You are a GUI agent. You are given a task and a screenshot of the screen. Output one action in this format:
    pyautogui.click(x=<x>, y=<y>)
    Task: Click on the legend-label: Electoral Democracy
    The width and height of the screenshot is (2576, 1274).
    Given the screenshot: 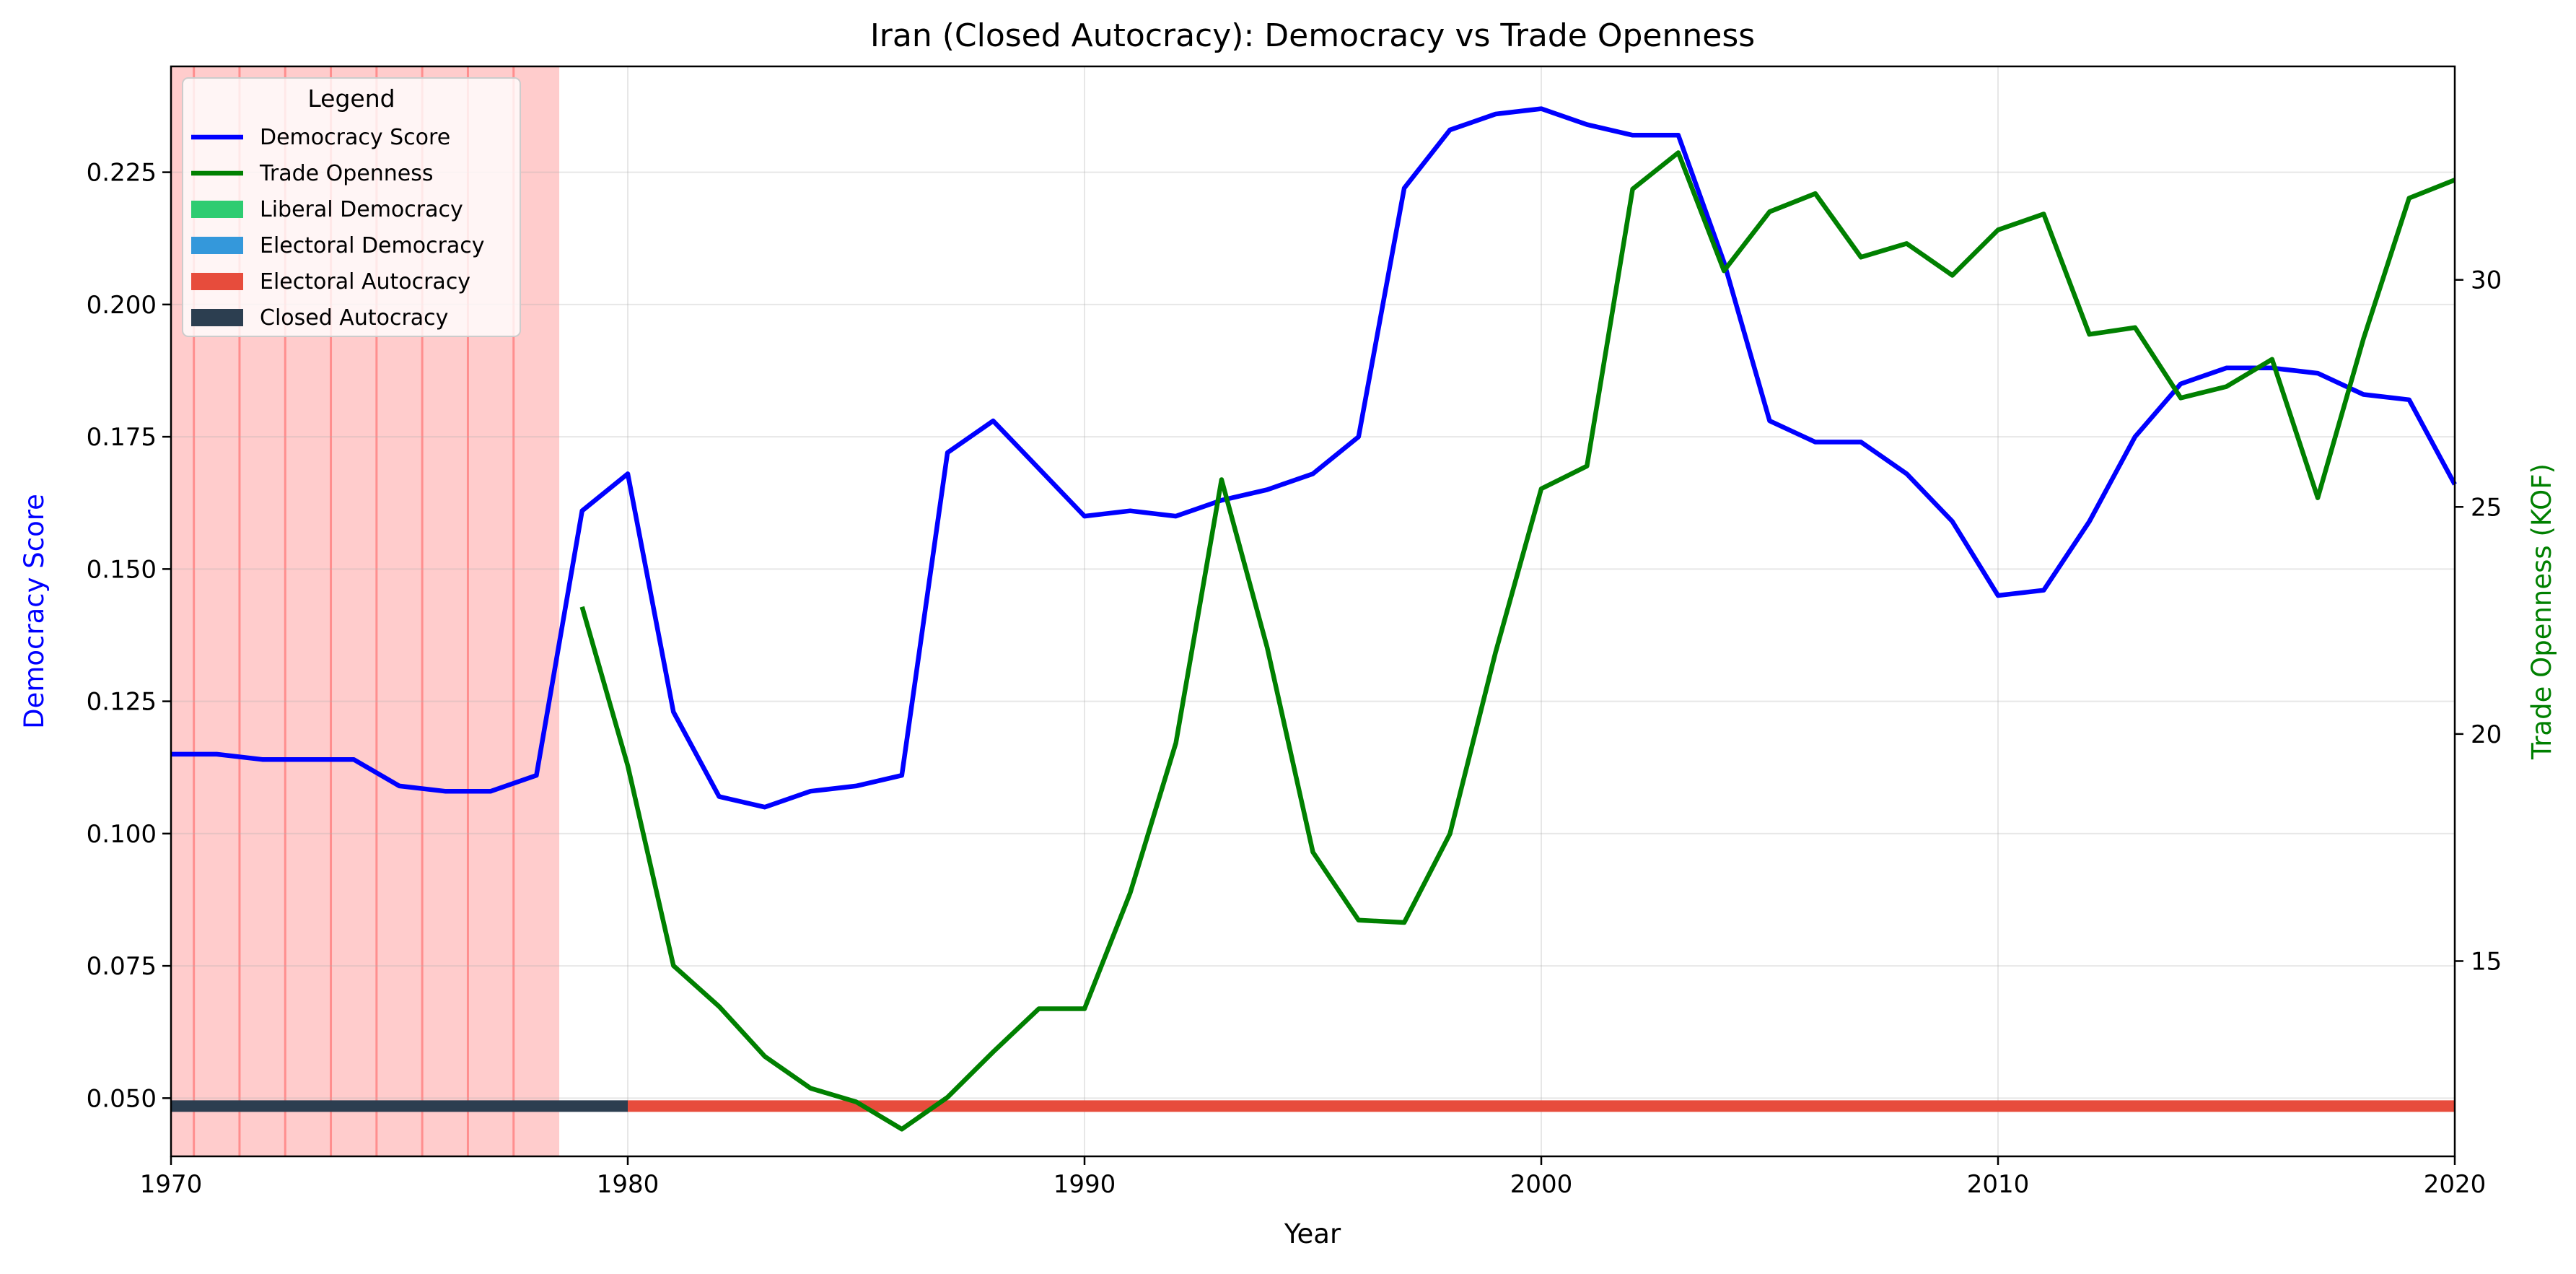 What is the action you would take?
    pyautogui.click(x=372, y=245)
    